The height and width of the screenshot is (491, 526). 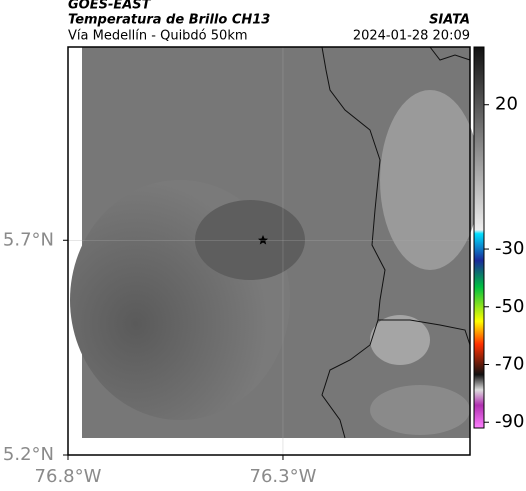 What do you see at coordinates (169, 20) in the screenshot?
I see `subtitle: Temperatura de Brillo CH13` at bounding box center [169, 20].